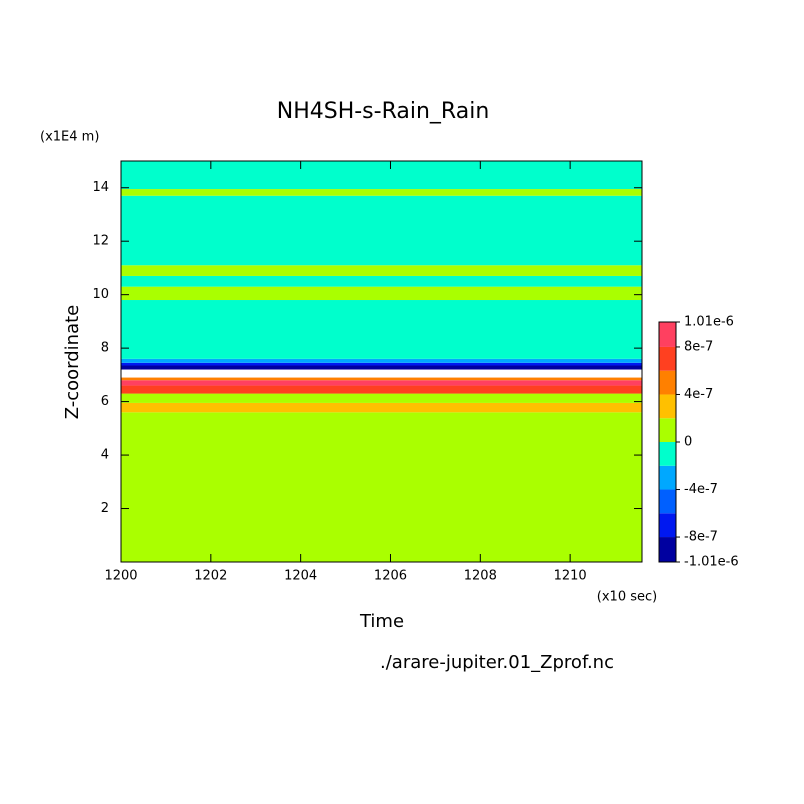 This screenshot has width=804, height=804. Describe the element at coordinates (570, 576) in the screenshot. I see `x-tick-label: 1210` at that location.